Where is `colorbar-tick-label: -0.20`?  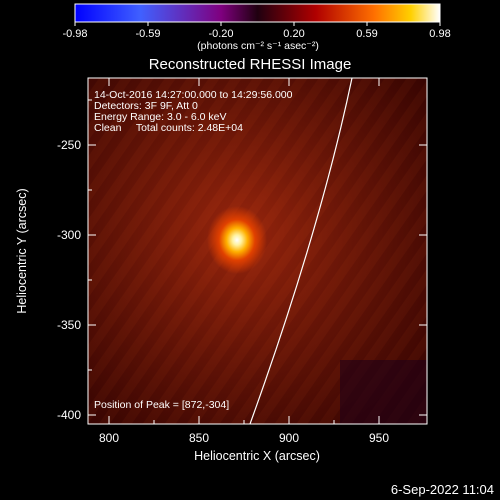 colorbar-tick-label: -0.20 is located at coordinates (220, 34).